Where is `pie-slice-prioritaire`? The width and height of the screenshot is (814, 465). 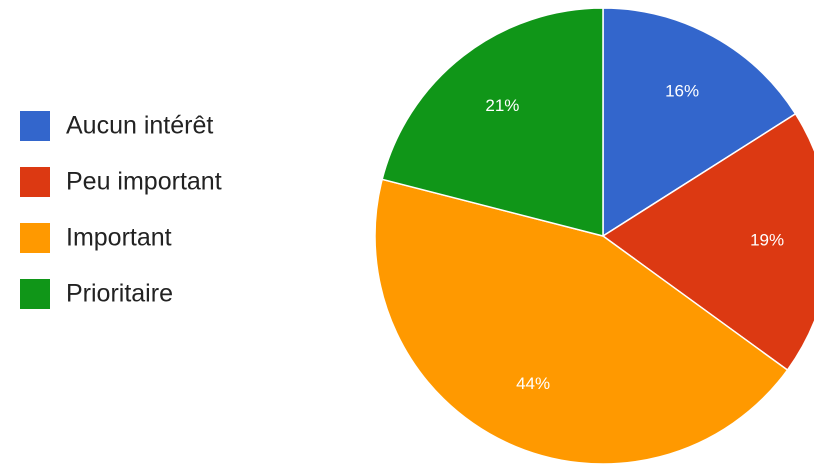
pie-slice-prioritaire is located at coordinates (492, 122).